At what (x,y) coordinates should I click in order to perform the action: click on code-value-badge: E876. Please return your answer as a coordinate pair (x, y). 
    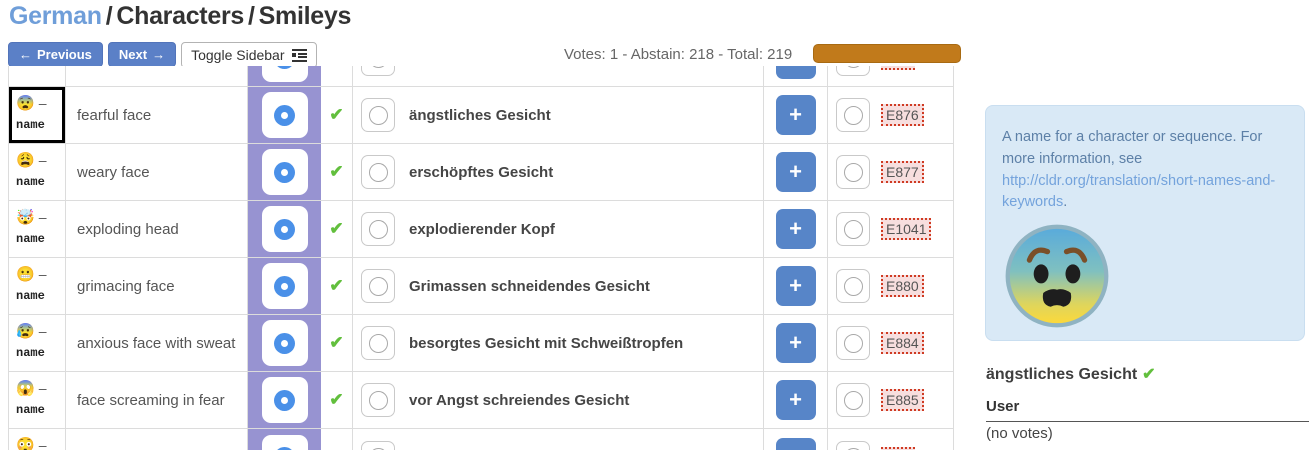
    Looking at the image, I should click on (902, 115).